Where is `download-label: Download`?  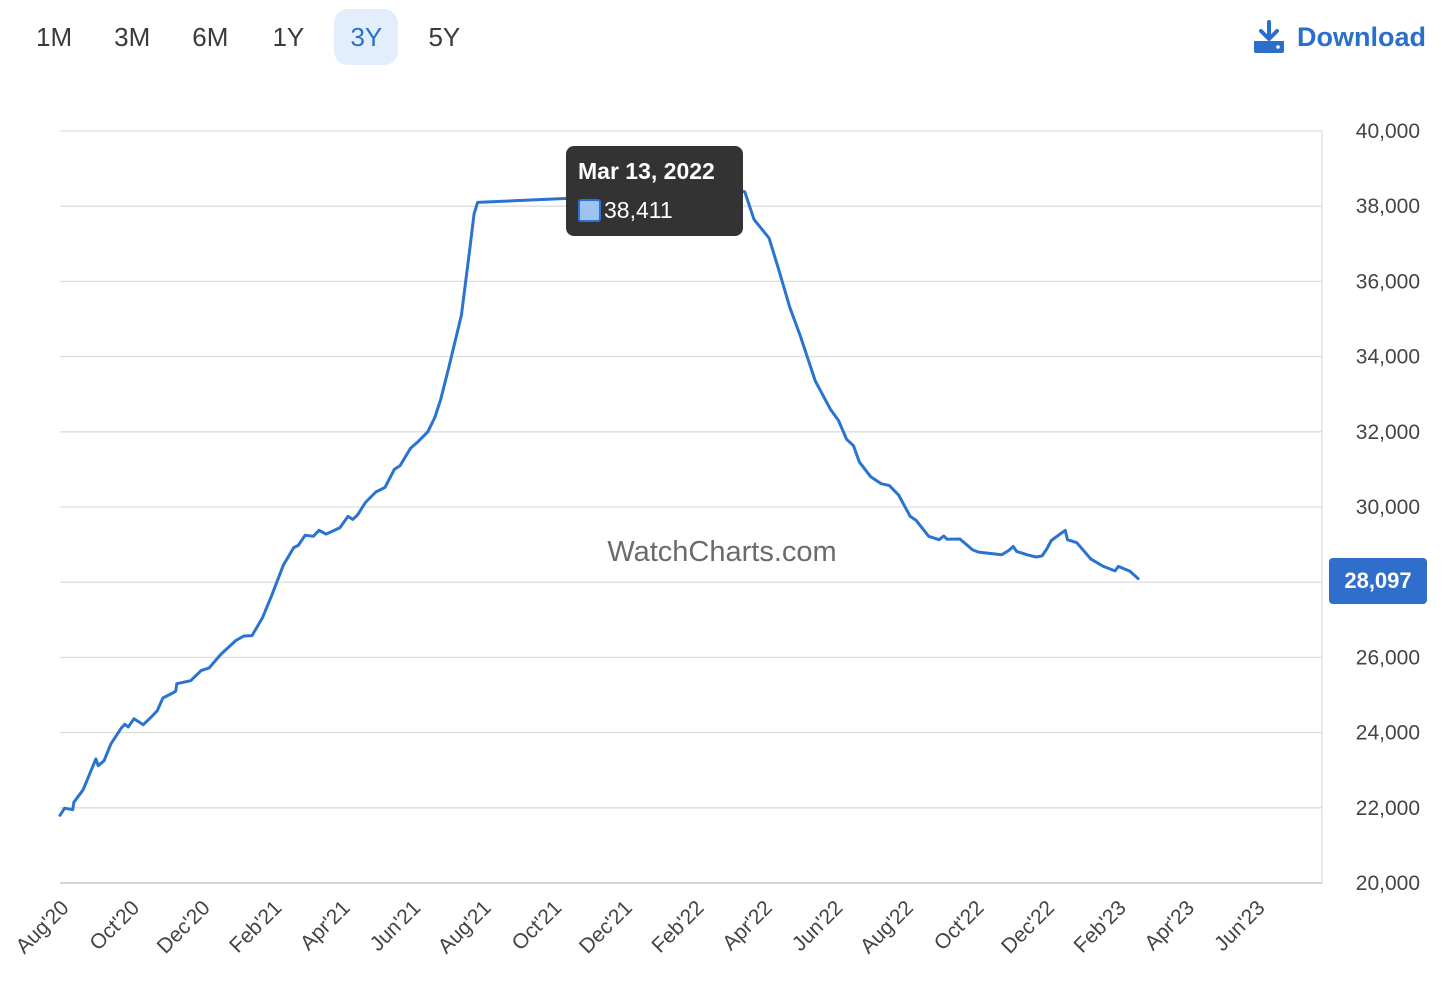 download-label: Download is located at coordinates (1361, 36).